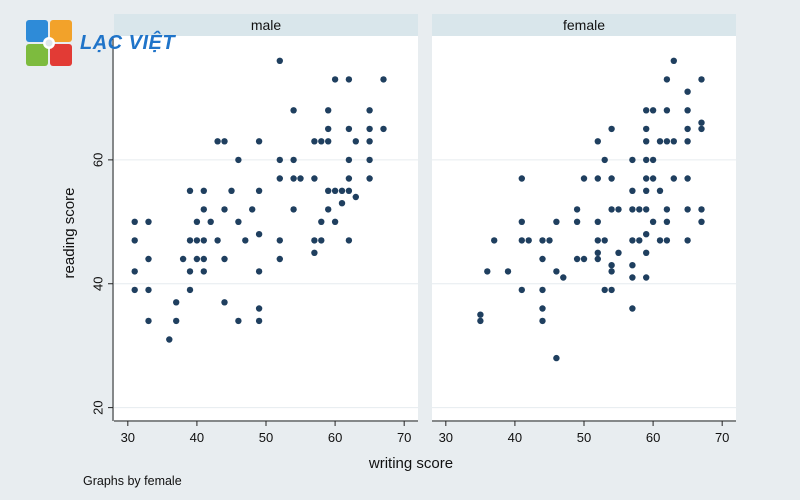 The height and width of the screenshot is (500, 800). I want to click on y-tick-label: 20, so click(97, 407).